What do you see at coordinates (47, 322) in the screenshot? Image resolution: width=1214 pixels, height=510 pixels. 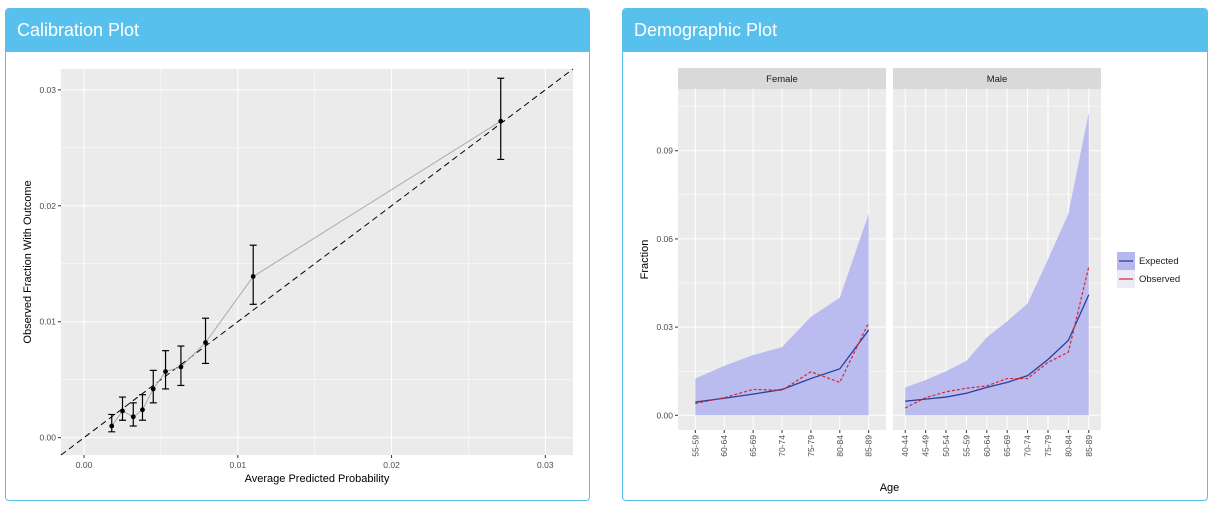 I see `y-tick-label: 0.01` at bounding box center [47, 322].